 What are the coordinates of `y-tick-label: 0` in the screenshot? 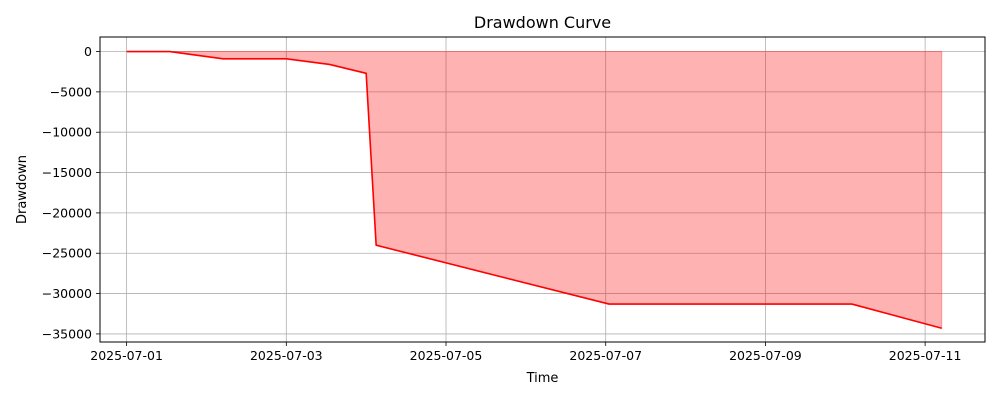 It's located at (88, 51).